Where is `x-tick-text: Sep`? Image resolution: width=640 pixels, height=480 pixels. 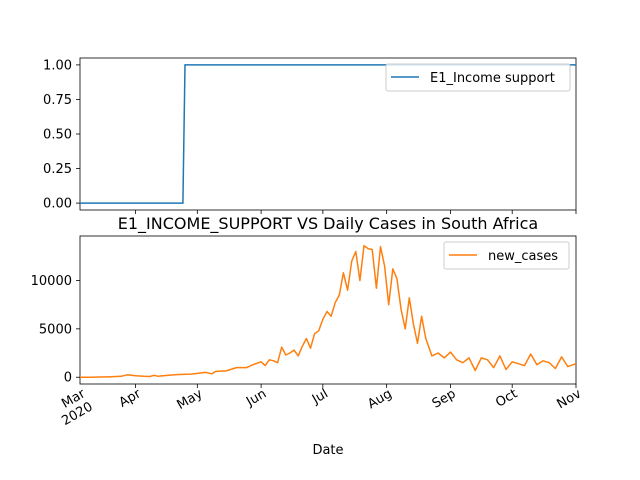 x-tick-text: Sep is located at coordinates (444, 398).